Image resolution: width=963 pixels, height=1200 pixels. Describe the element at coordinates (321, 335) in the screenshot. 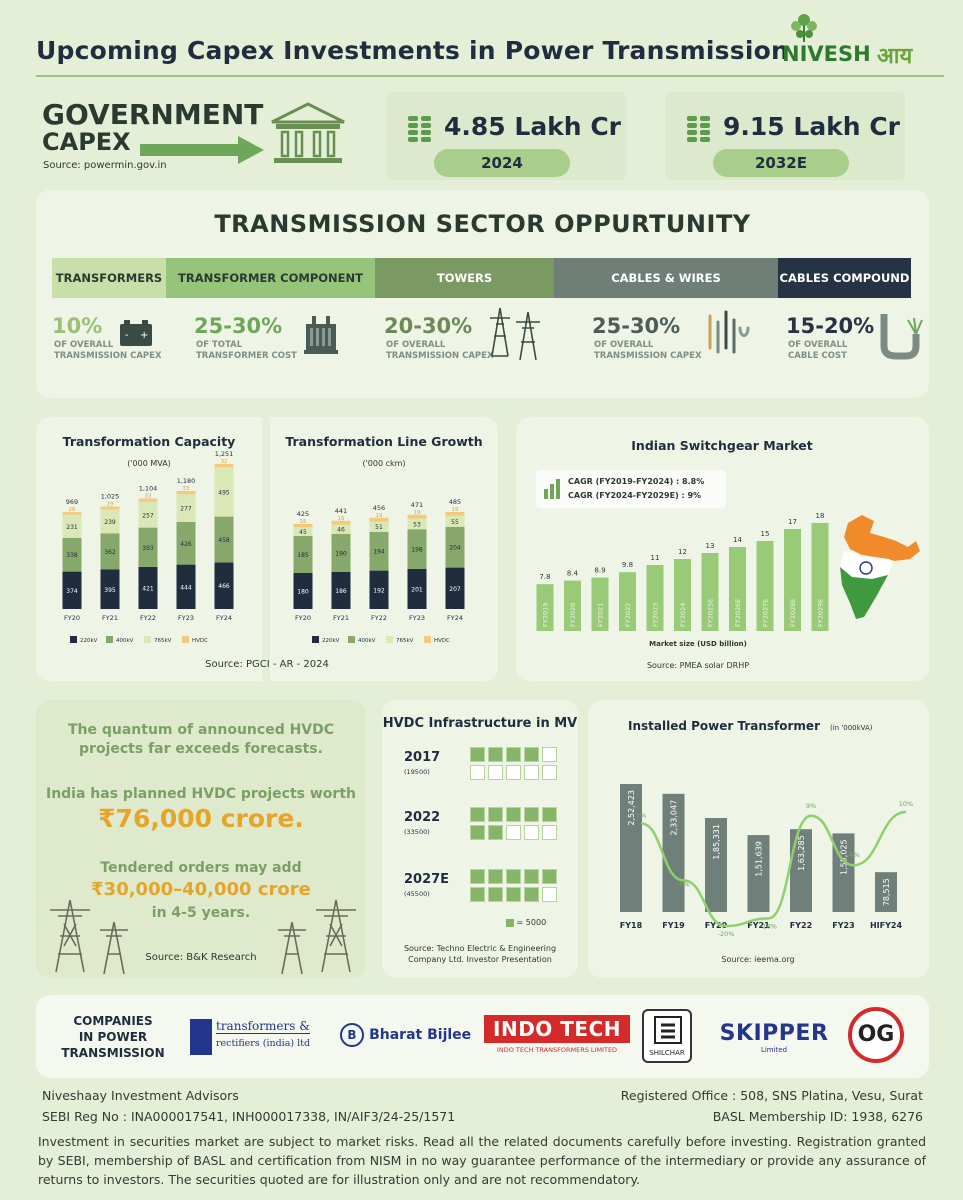

I see `transformer-icon` at that location.